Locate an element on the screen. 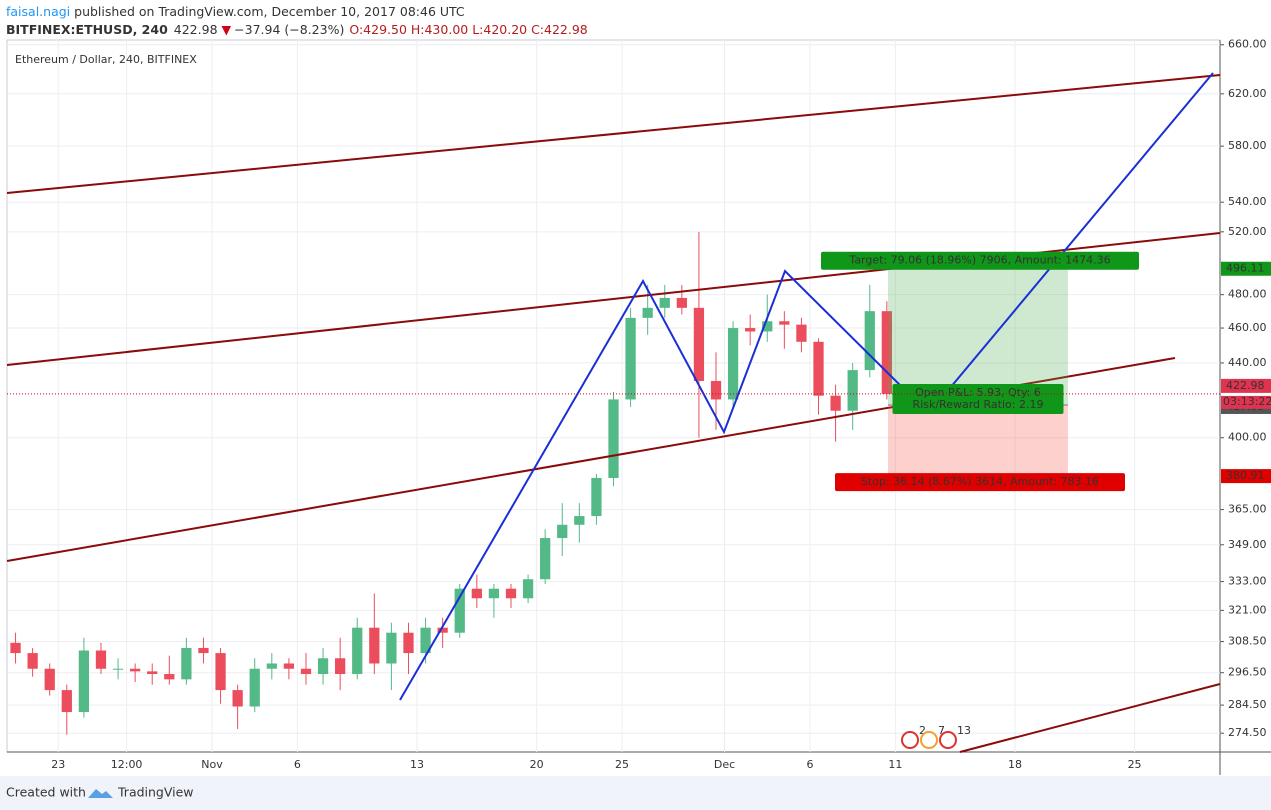 The width and height of the screenshot is (1271, 810). footer-bg is located at coordinates (635, 793).